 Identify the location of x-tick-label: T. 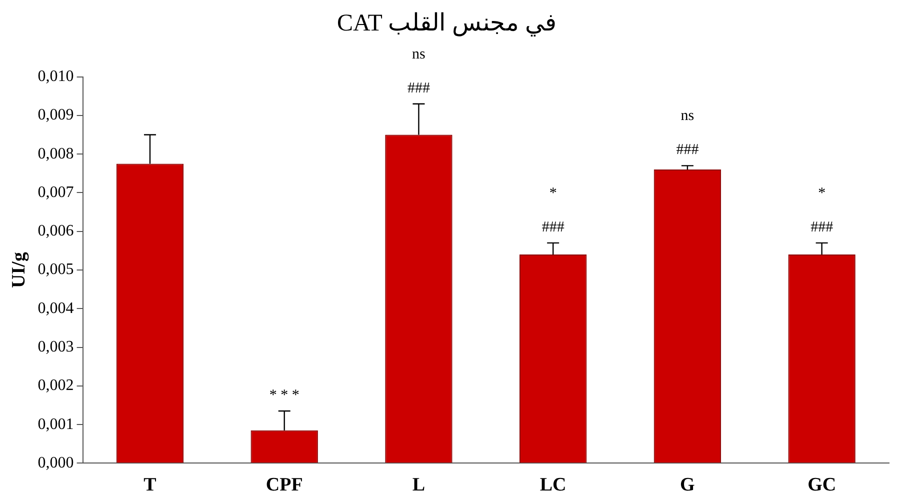
(150, 485).